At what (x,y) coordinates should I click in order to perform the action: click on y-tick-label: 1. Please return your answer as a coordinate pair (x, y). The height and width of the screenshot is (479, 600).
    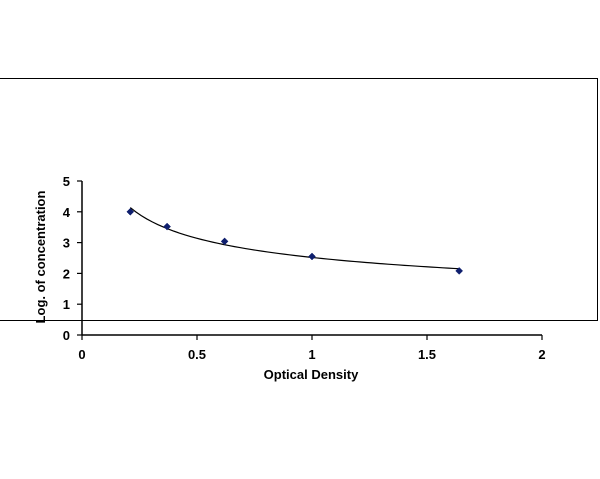
    Looking at the image, I should click on (66, 304).